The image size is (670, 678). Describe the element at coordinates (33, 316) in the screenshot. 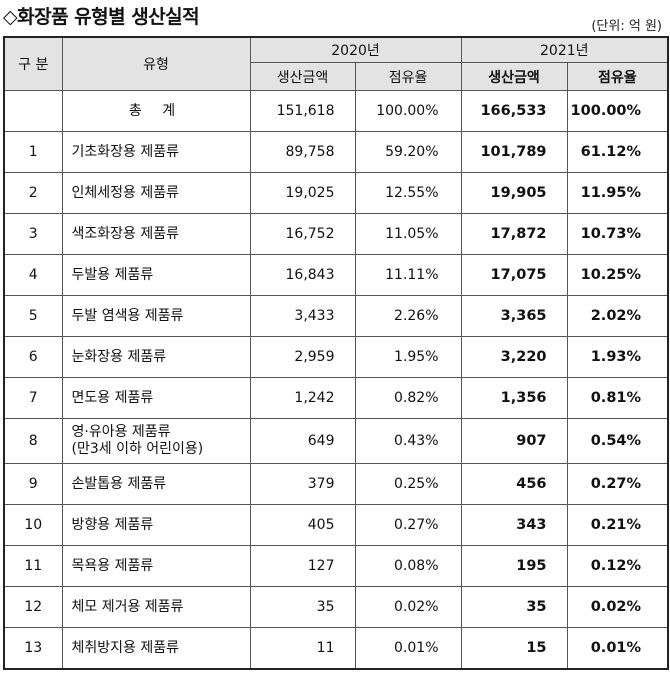

I see `row-number: 5` at that location.